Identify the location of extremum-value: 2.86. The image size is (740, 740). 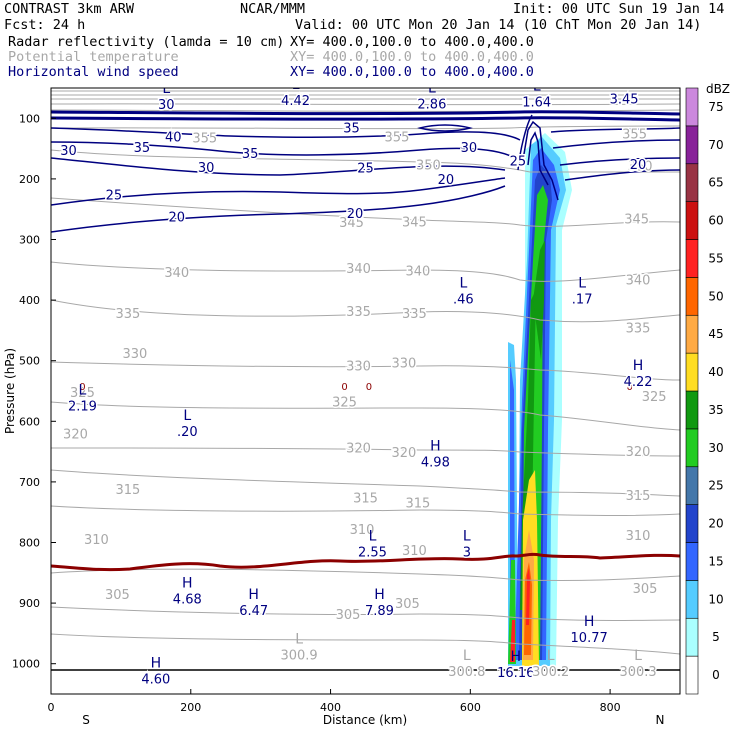
(431, 105).